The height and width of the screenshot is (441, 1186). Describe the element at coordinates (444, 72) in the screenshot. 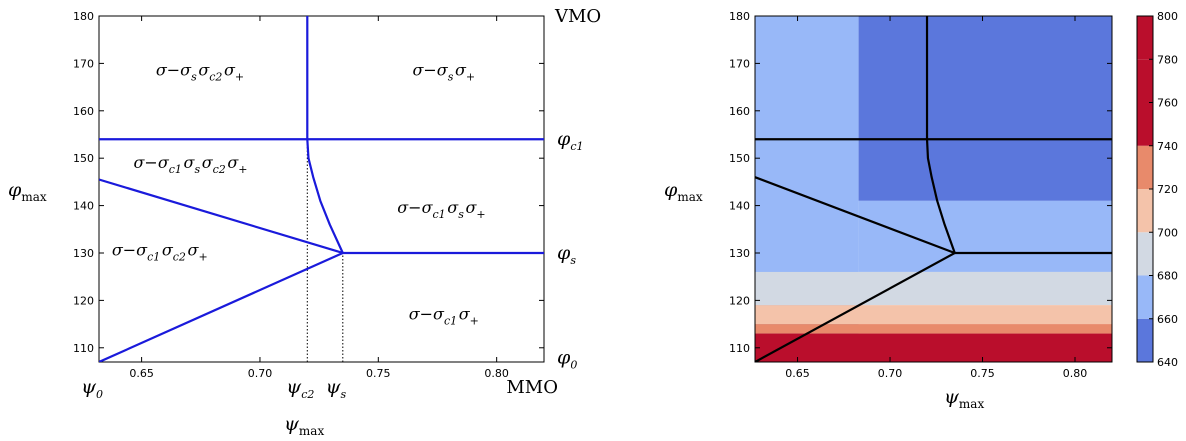

I see `region-label: σ−σs σ+` at that location.